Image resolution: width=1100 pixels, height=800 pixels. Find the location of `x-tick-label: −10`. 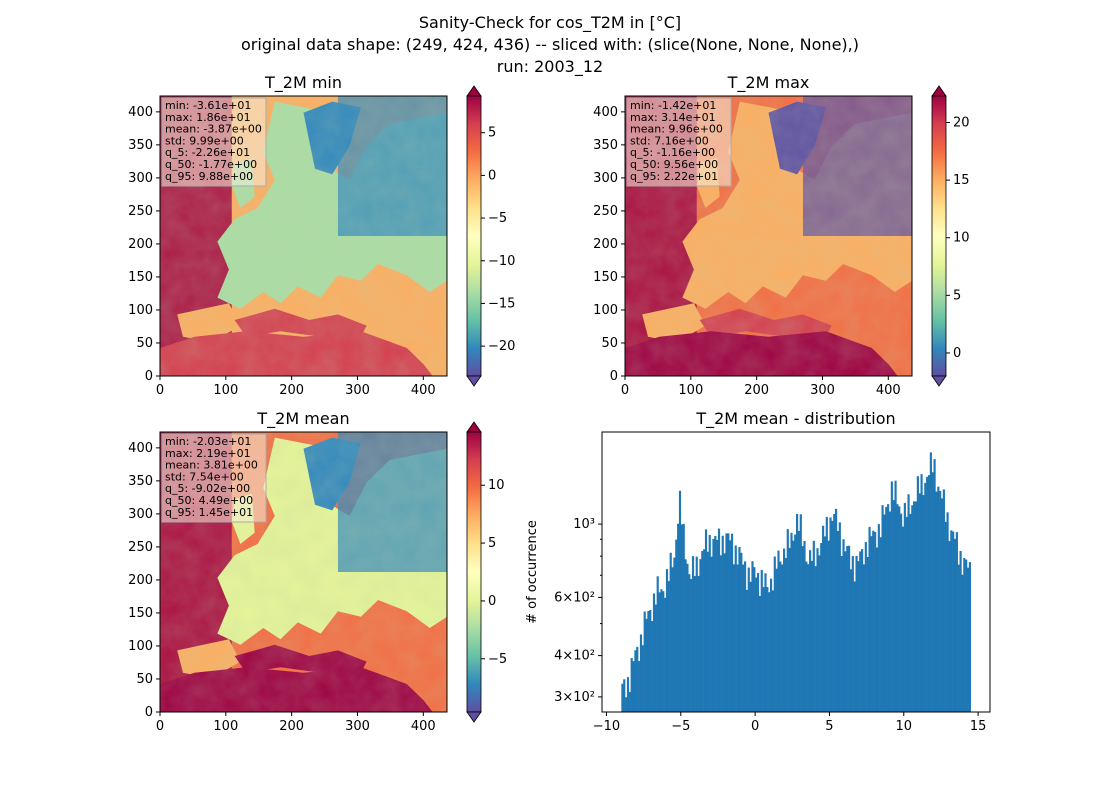

x-tick-label: −10 is located at coordinates (606, 726).